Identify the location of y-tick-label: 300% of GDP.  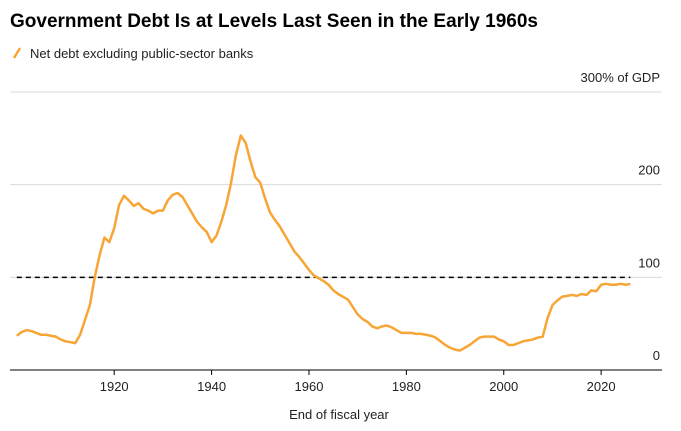
(621, 77).